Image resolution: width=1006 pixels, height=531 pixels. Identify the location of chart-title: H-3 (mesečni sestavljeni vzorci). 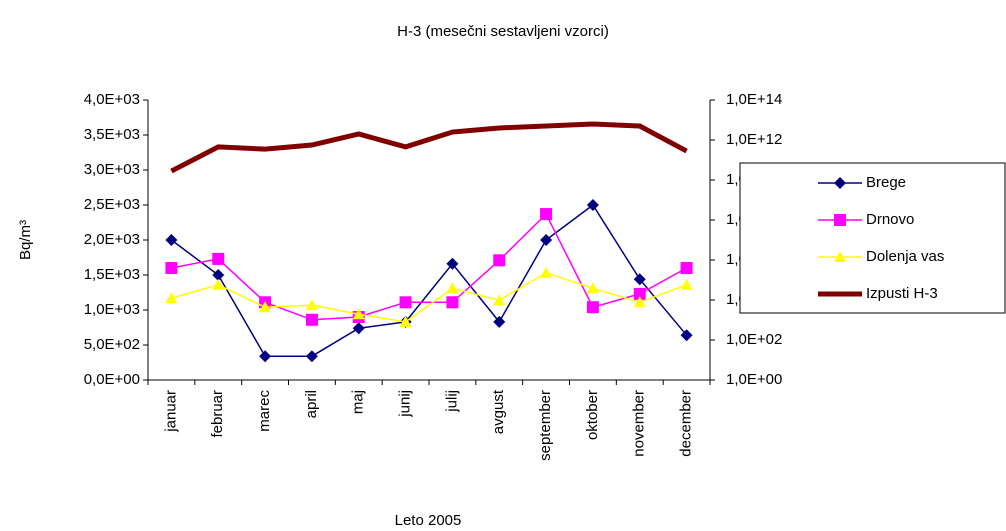
(503, 31).